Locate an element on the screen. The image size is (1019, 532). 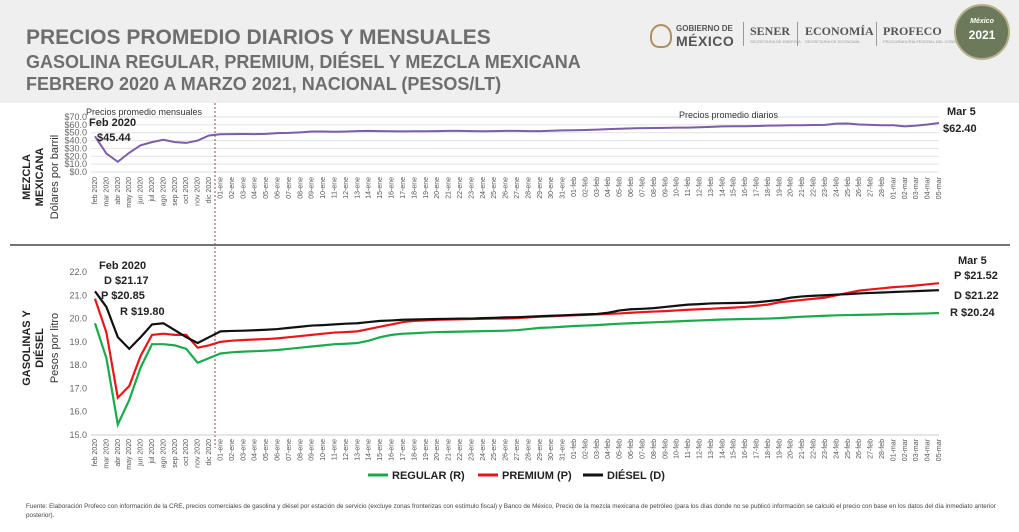
x-tick-label: 07-feb is located at coordinates (642, 449).